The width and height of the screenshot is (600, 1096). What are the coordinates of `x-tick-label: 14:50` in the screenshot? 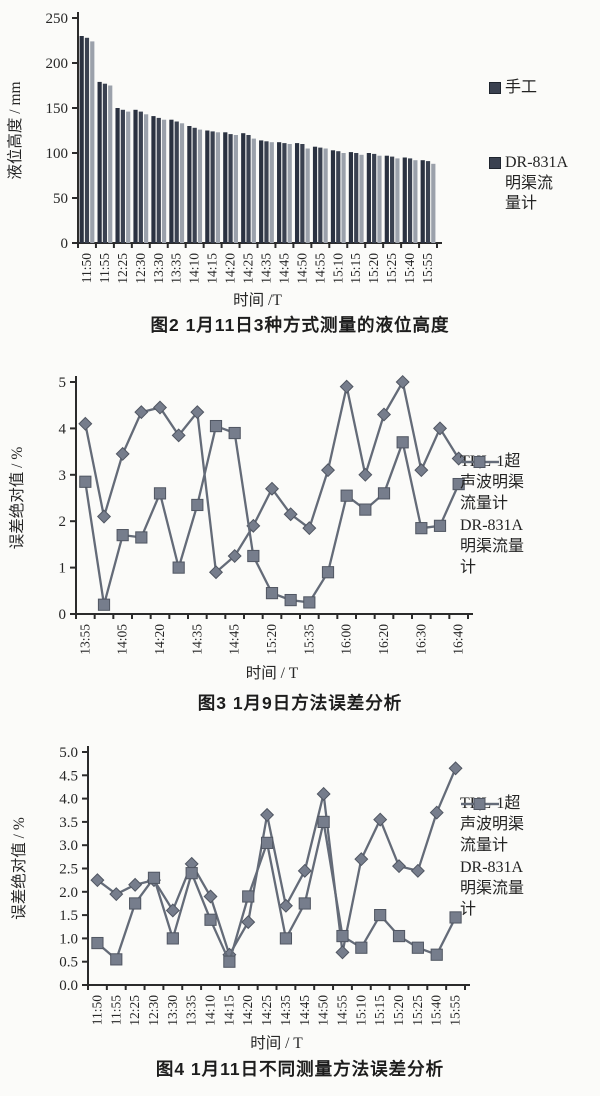 It's located at (323, 1010).